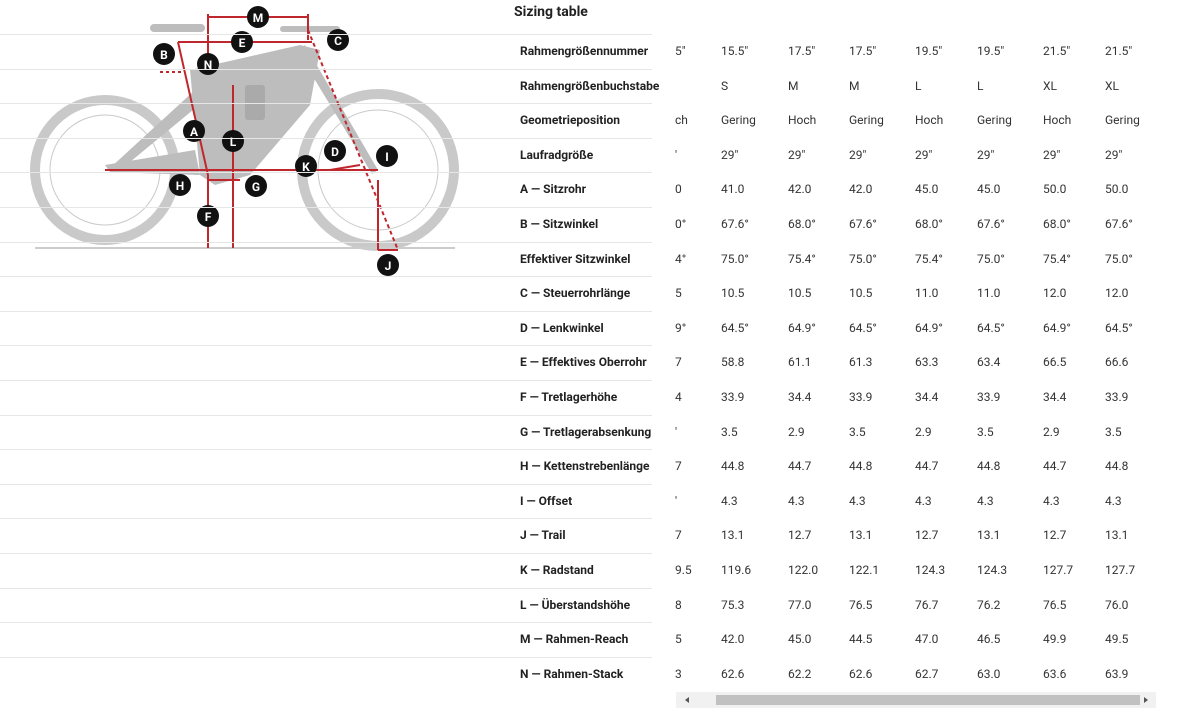  I want to click on cell: L, so click(980, 85).